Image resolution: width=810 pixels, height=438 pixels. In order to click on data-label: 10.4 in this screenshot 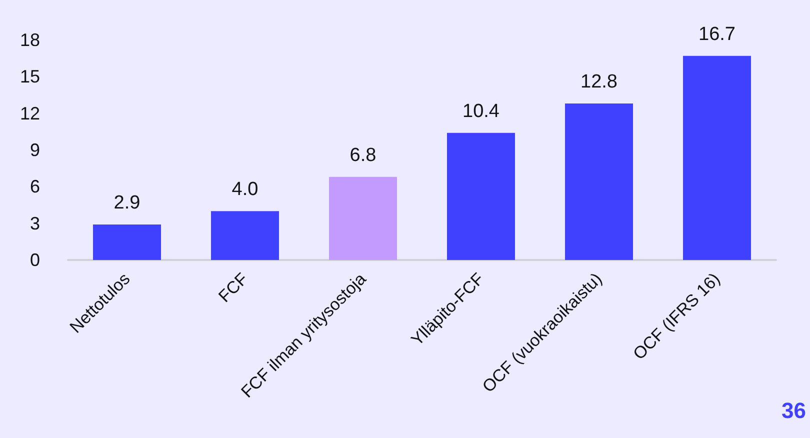, I will do `click(481, 111)`.